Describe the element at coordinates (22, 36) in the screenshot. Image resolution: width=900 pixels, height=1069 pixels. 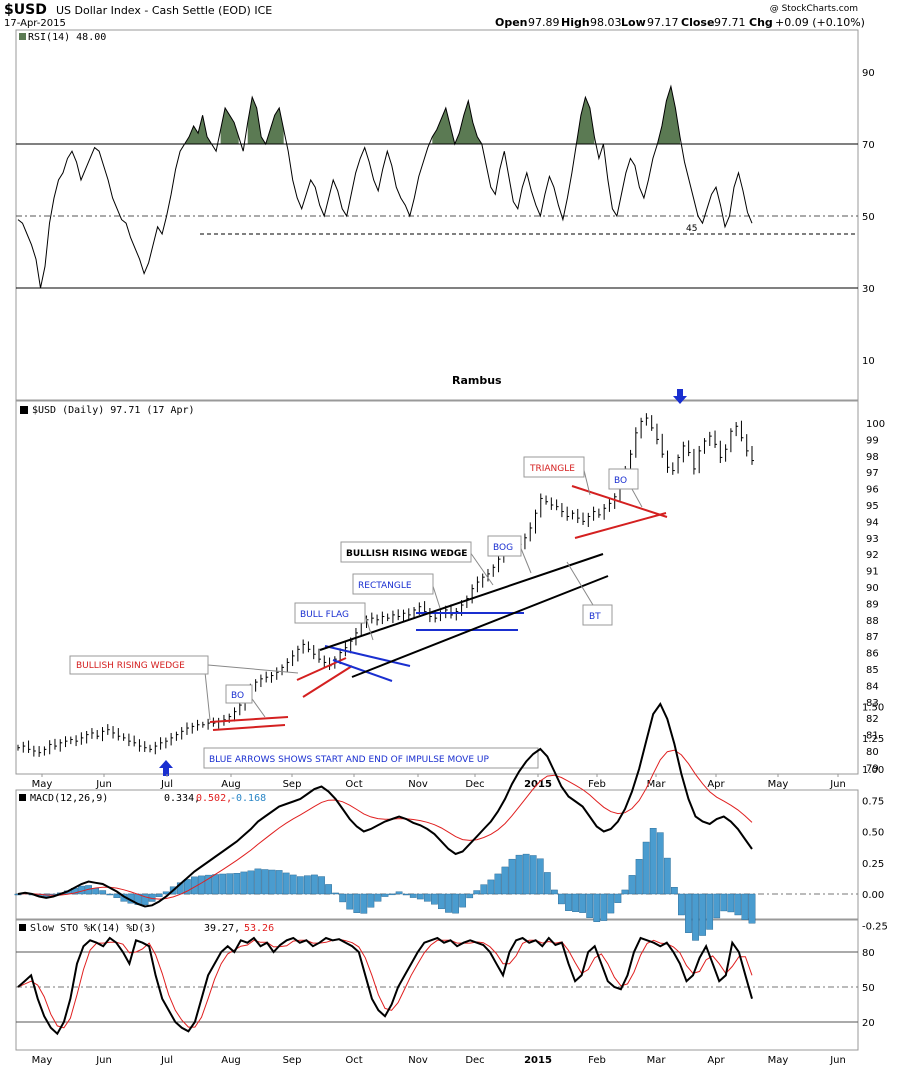
I see `rsi-swatch` at that location.